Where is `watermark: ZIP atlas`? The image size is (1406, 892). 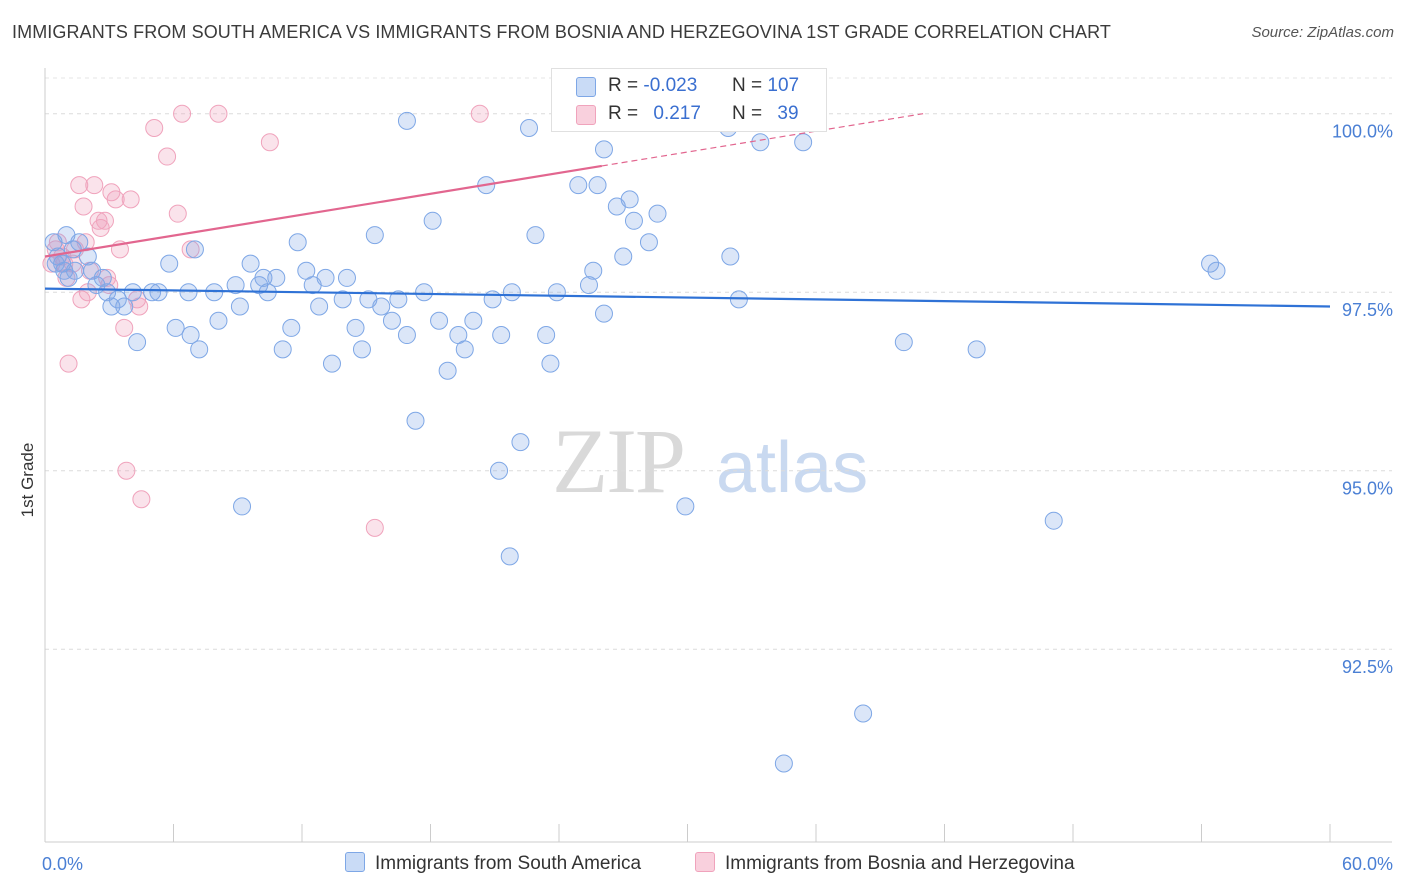 watermark: ZIP atlas is located at coordinates (710, 461).